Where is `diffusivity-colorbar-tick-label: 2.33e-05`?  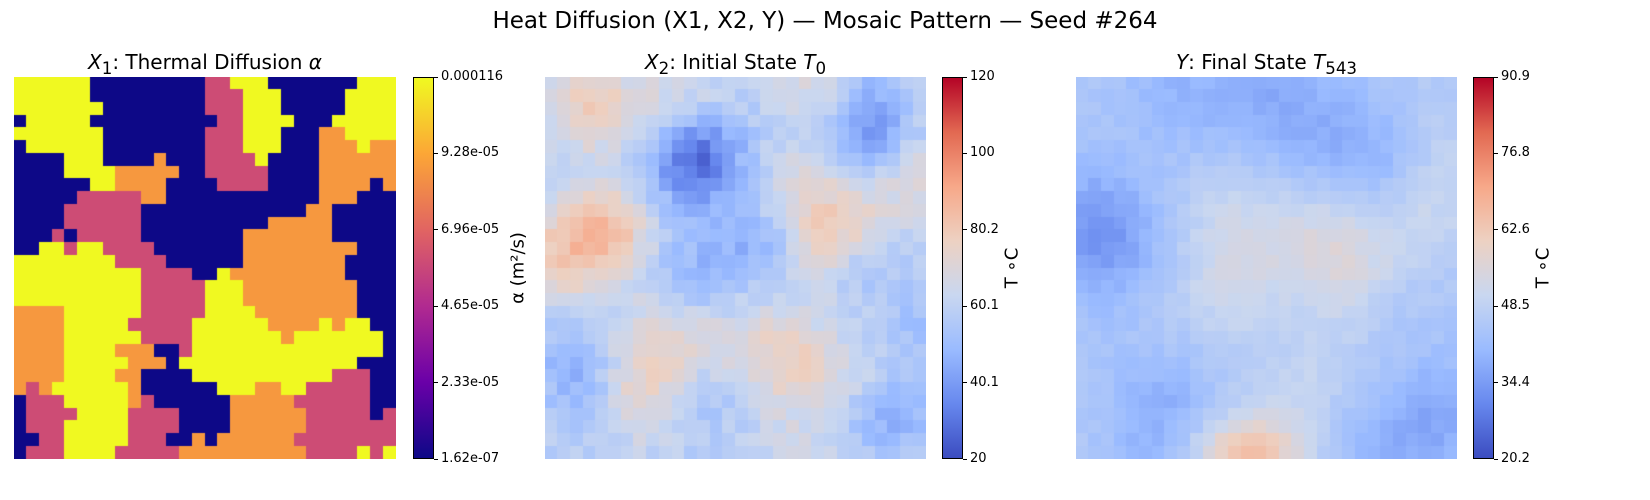
diffusivity-colorbar-tick-label: 2.33e-05 is located at coordinates (470, 382).